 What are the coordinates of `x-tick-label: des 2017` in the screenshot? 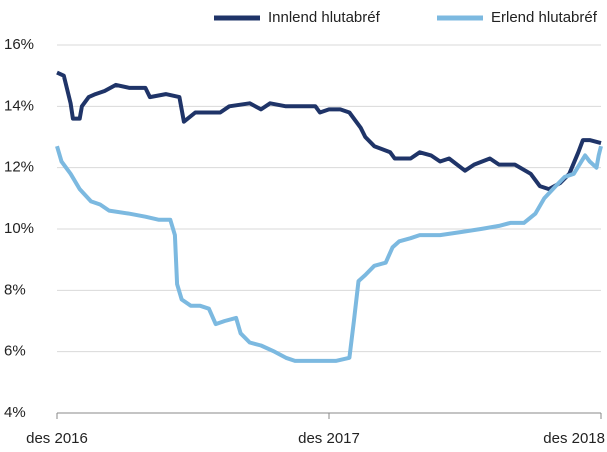 It's located at (329, 438).